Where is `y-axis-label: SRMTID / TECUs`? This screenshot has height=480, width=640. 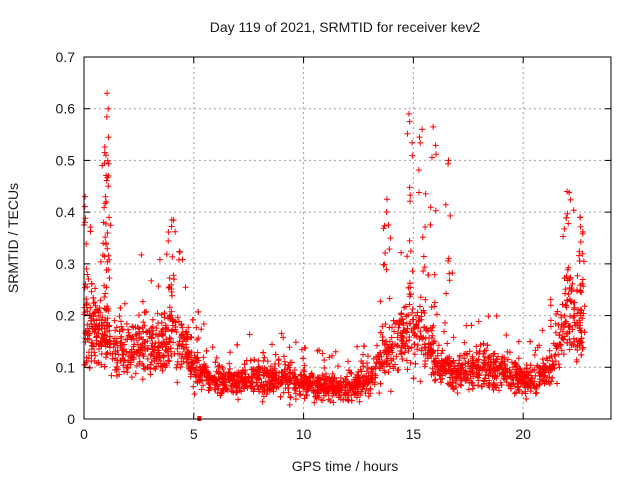
y-axis-label: SRMTID / TECUs is located at coordinates (13, 238).